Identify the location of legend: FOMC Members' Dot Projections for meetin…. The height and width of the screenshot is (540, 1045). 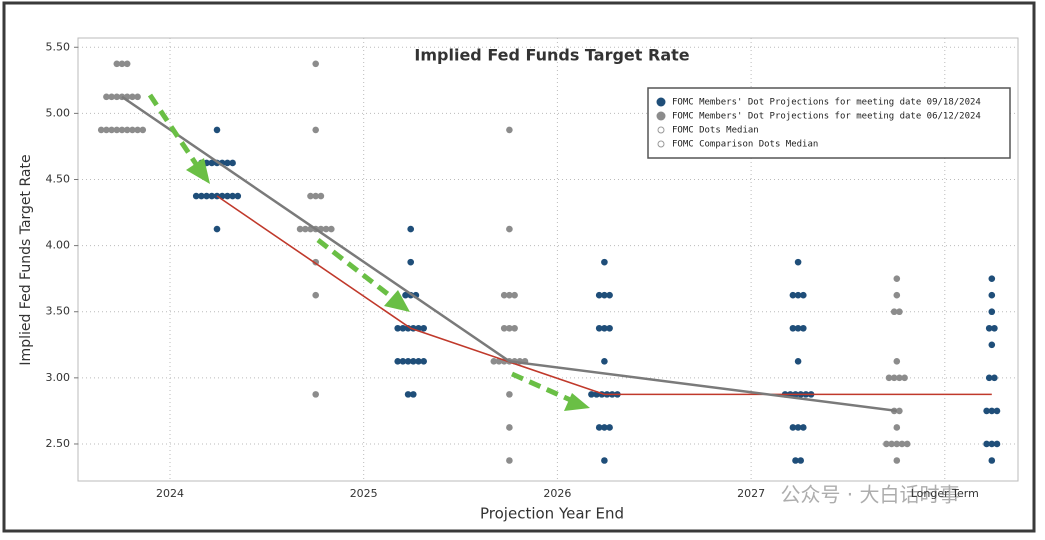
(829, 123).